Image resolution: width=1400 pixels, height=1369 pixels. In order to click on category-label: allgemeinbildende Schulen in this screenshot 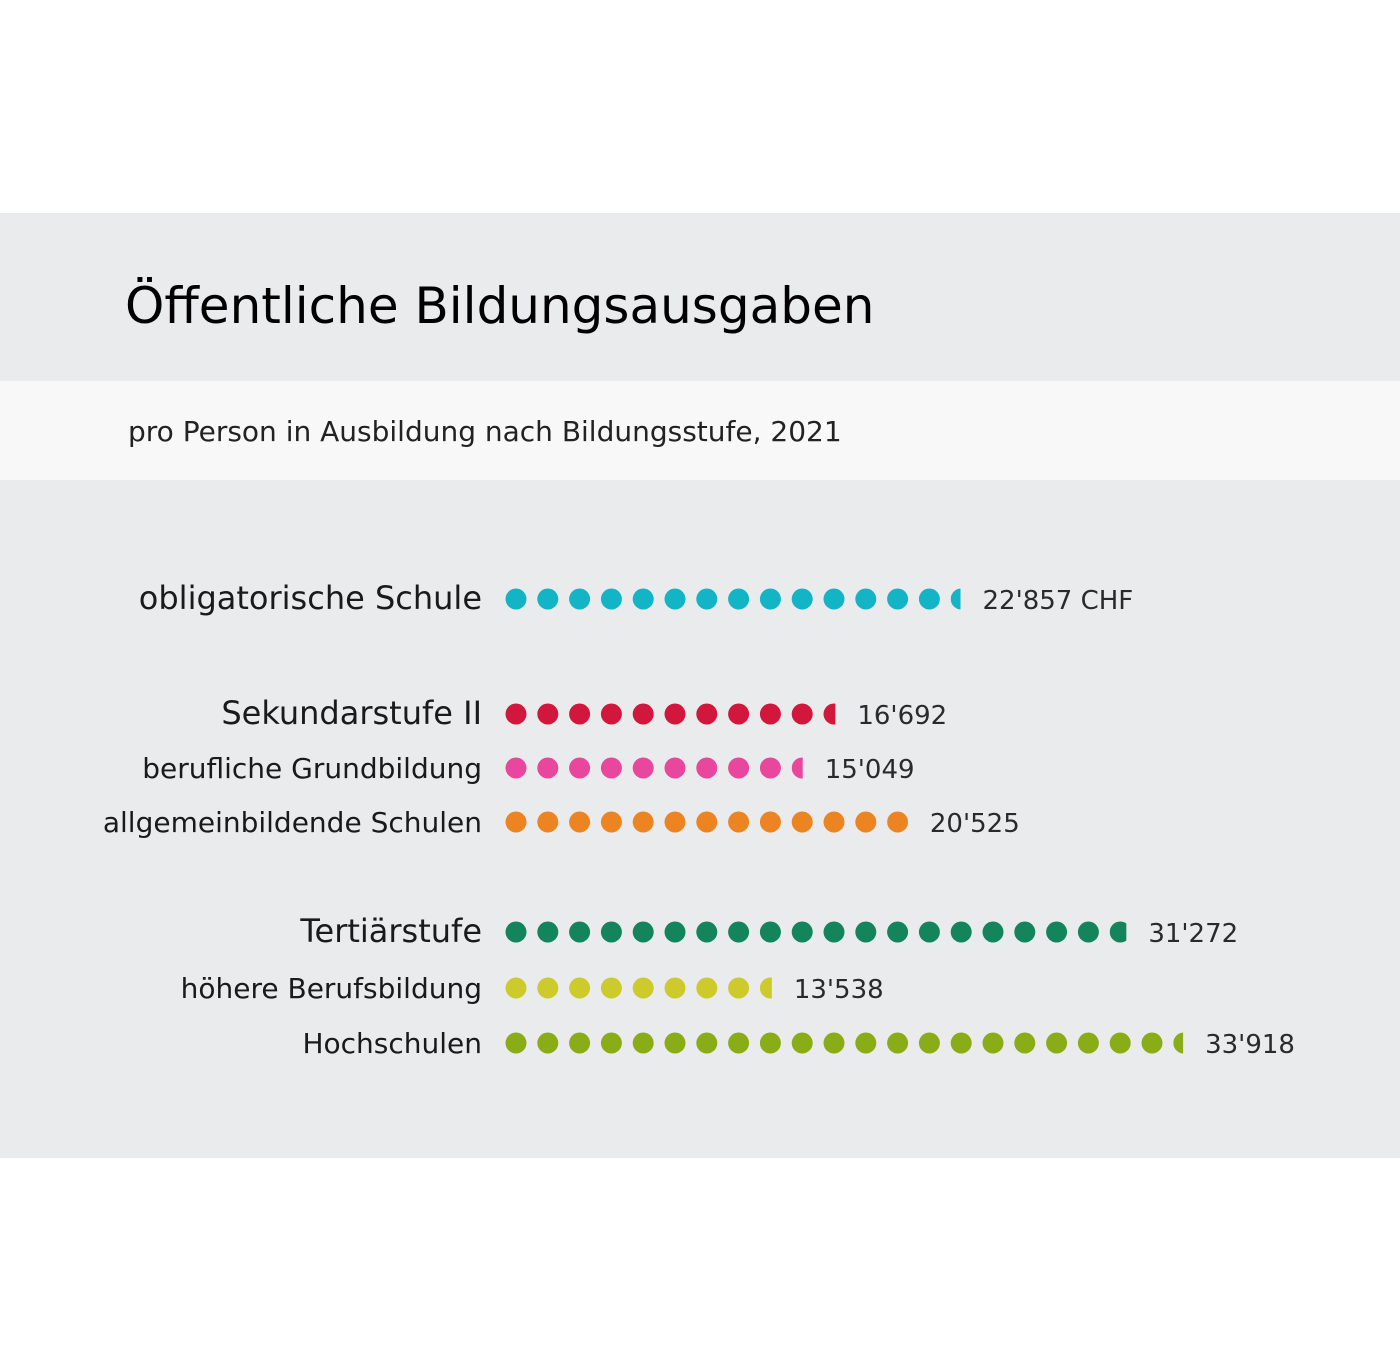, I will do `click(292, 822)`.